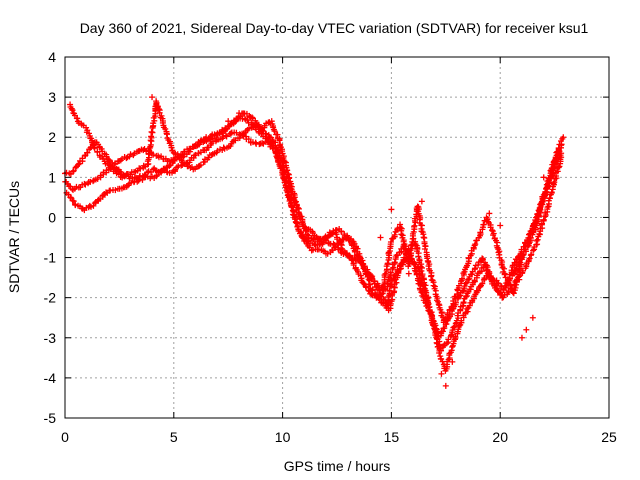 Image resolution: width=640 pixels, height=480 pixels. I want to click on x-axis-label: GPS time / hours, so click(337, 466).